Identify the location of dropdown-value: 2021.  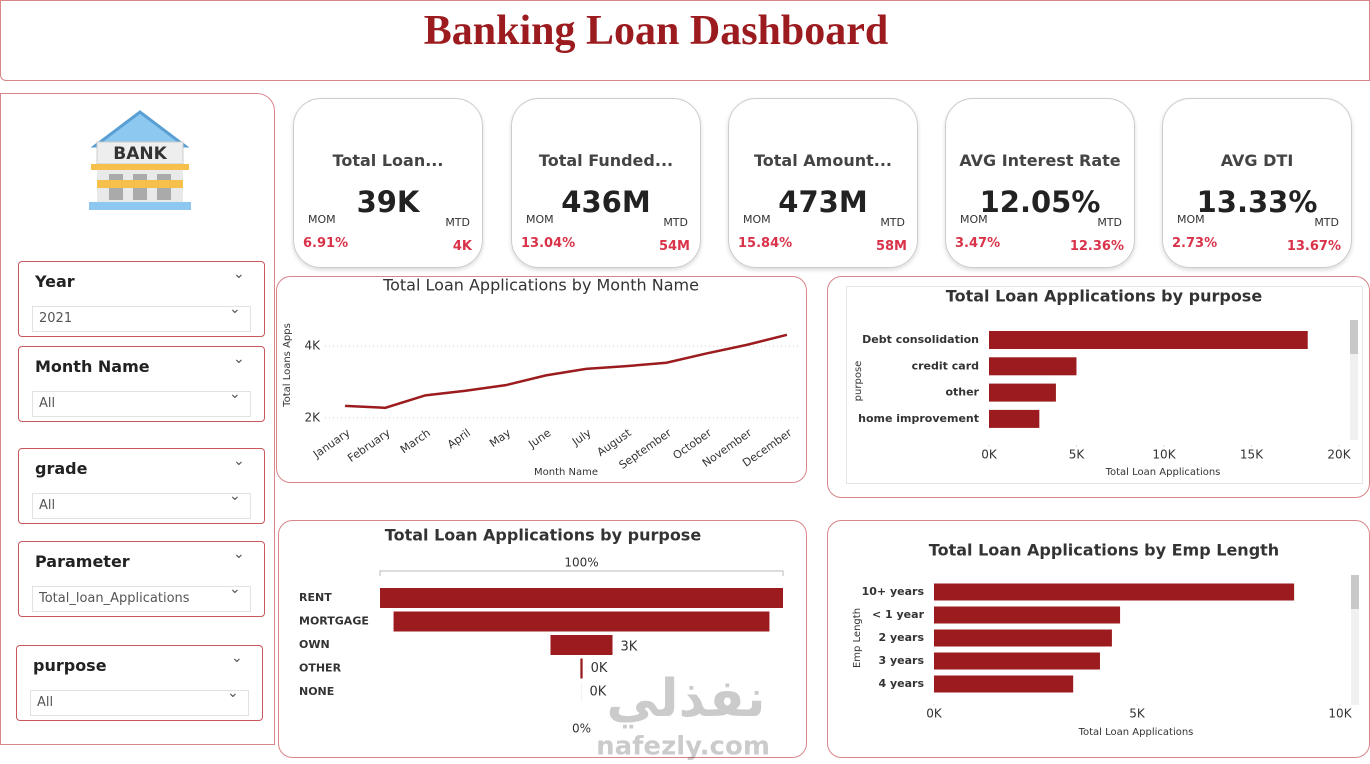
(56, 318).